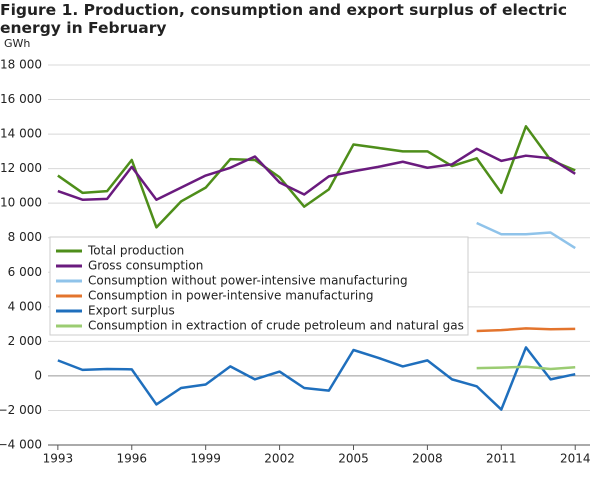 Image resolution: width=610 pixels, height=492 pixels. I want to click on y-axis-label: GWh, so click(17, 43).